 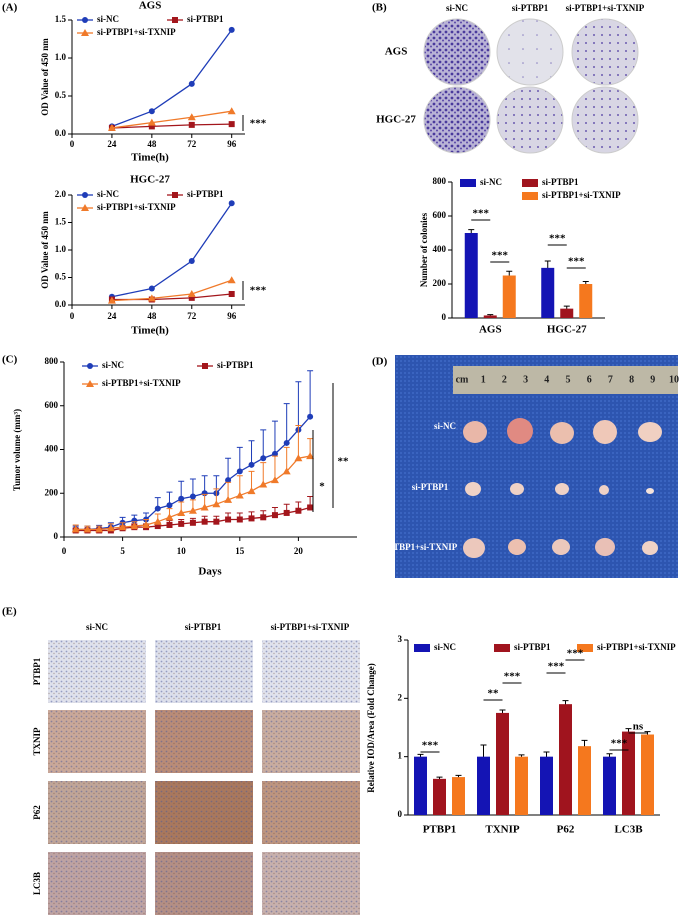 What do you see at coordinates (445, 426) in the screenshot?
I see `row-label: si-NC` at bounding box center [445, 426].